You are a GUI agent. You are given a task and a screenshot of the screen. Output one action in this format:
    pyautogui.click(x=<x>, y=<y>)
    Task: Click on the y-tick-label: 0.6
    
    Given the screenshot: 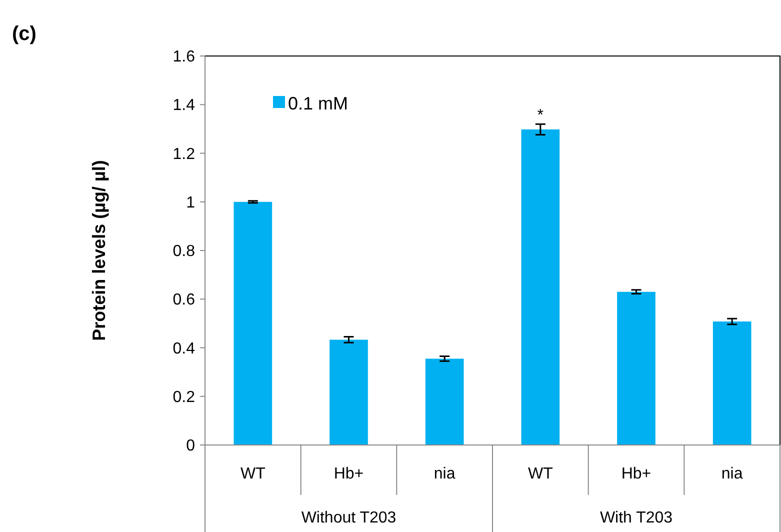 What is the action you would take?
    pyautogui.click(x=184, y=300)
    